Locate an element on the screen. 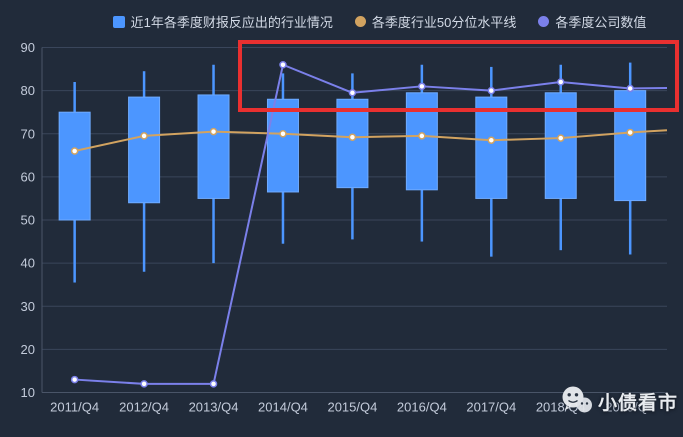 The width and height of the screenshot is (683, 437). wechat-icon is located at coordinates (577, 401).